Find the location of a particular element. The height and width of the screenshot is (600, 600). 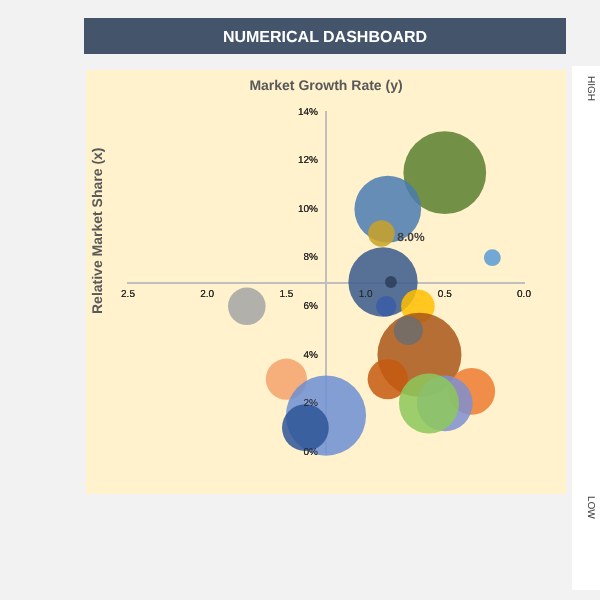

chart-title: NUMERICAL DASHBOARD is located at coordinates (325, 36).